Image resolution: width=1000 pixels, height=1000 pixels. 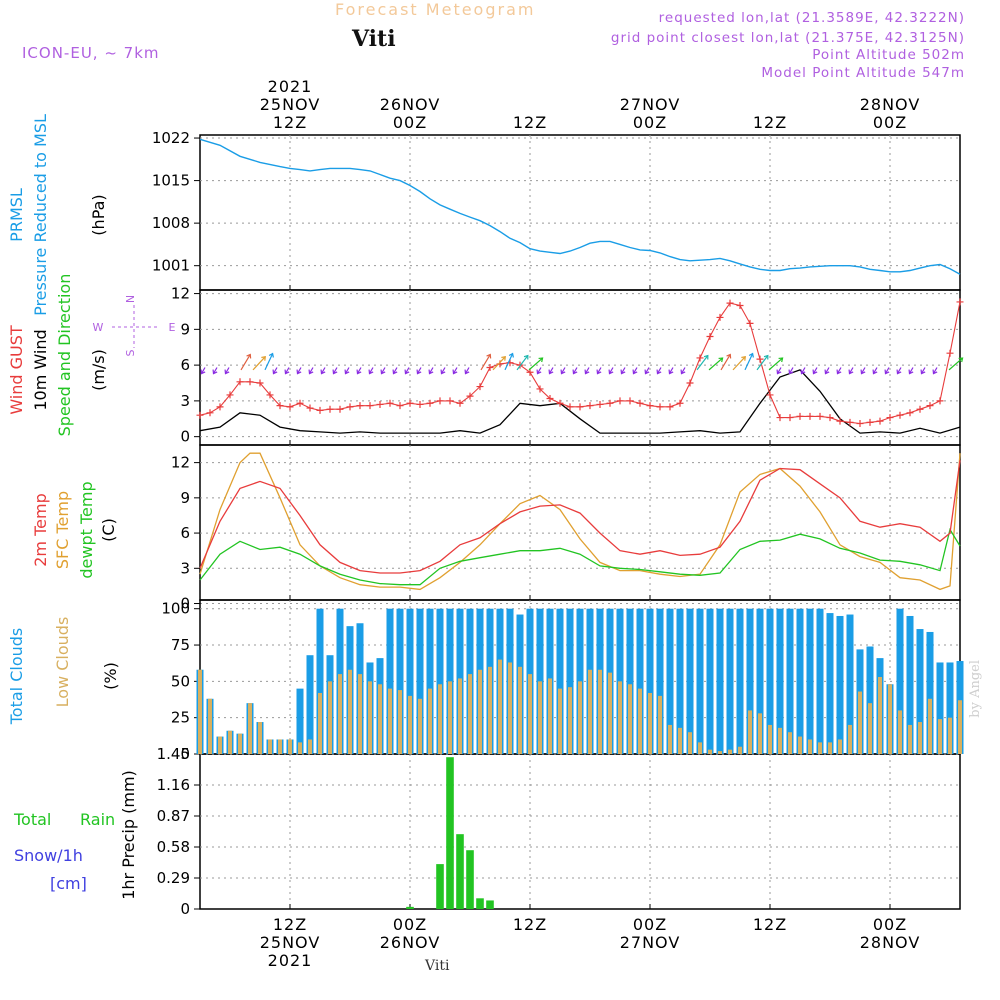 What do you see at coordinates (185, 329) in the screenshot?
I see `ytick-label-wind: 9` at bounding box center [185, 329].